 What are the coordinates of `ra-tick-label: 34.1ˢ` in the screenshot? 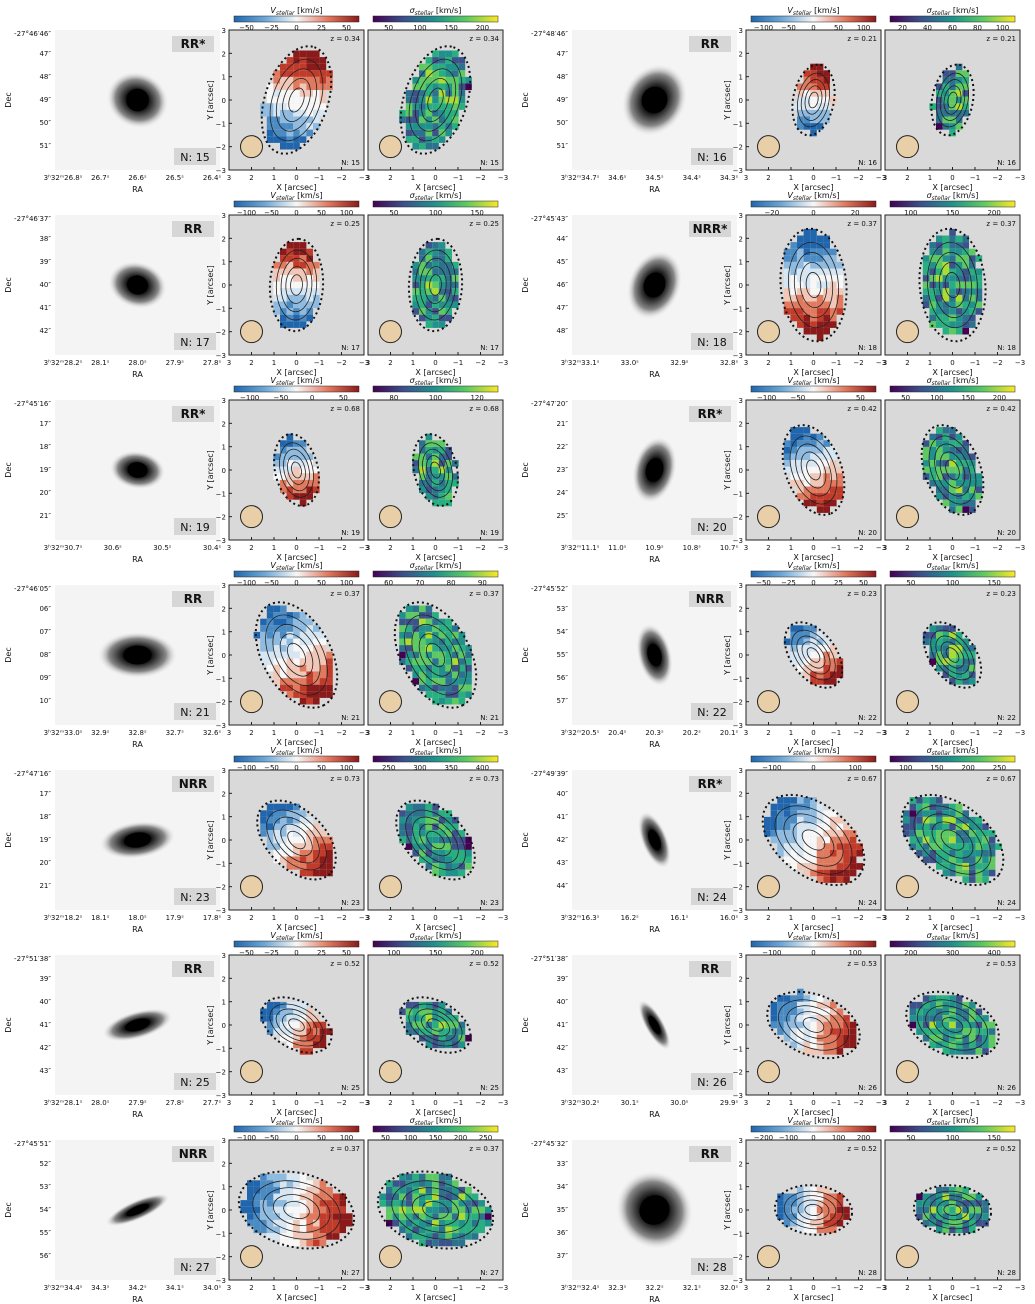 It's located at (175, 1288).